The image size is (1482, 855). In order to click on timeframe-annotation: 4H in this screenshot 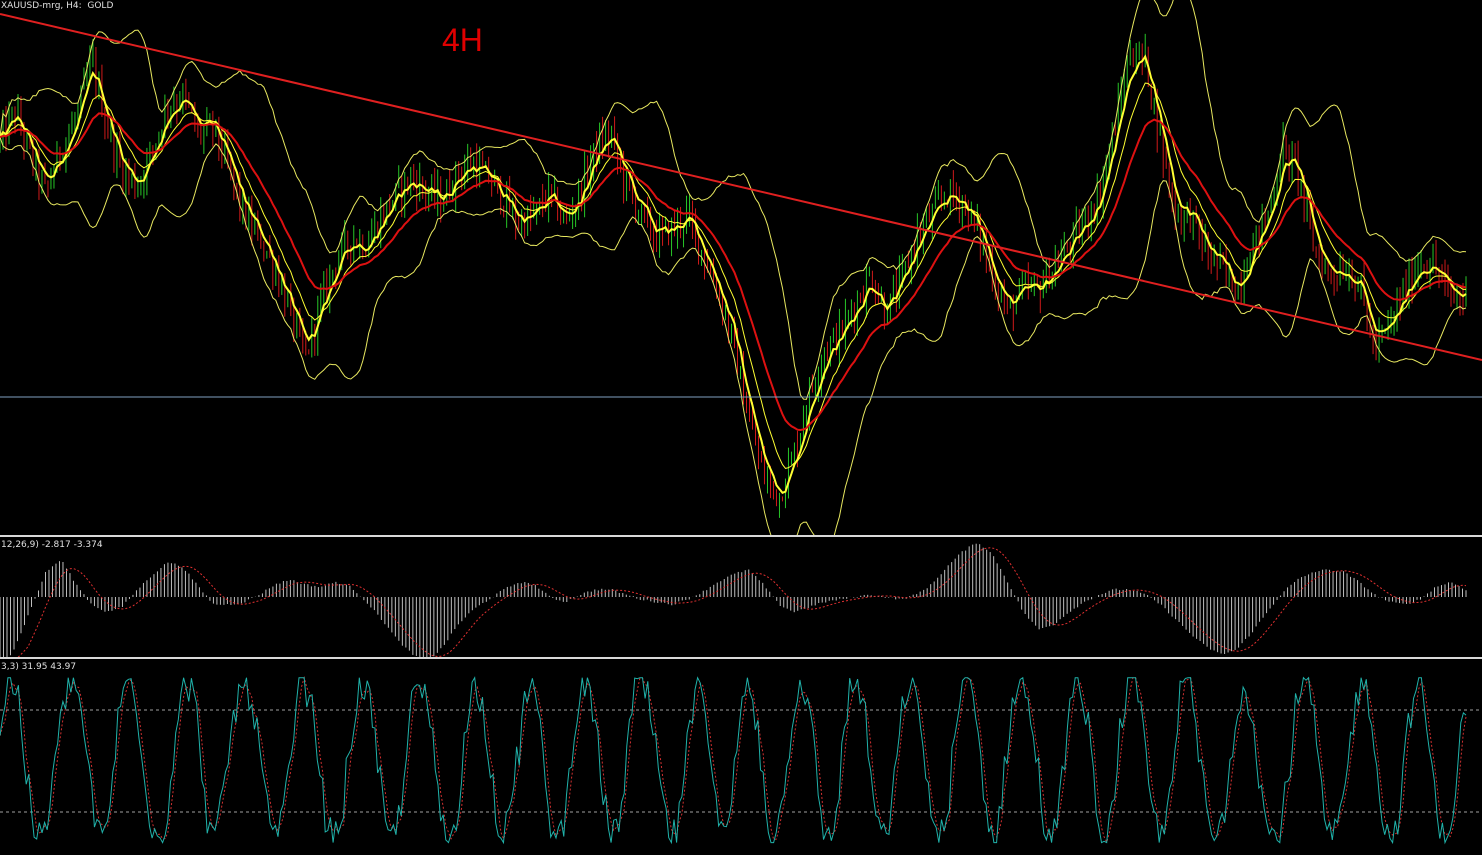, I will do `click(462, 40)`.